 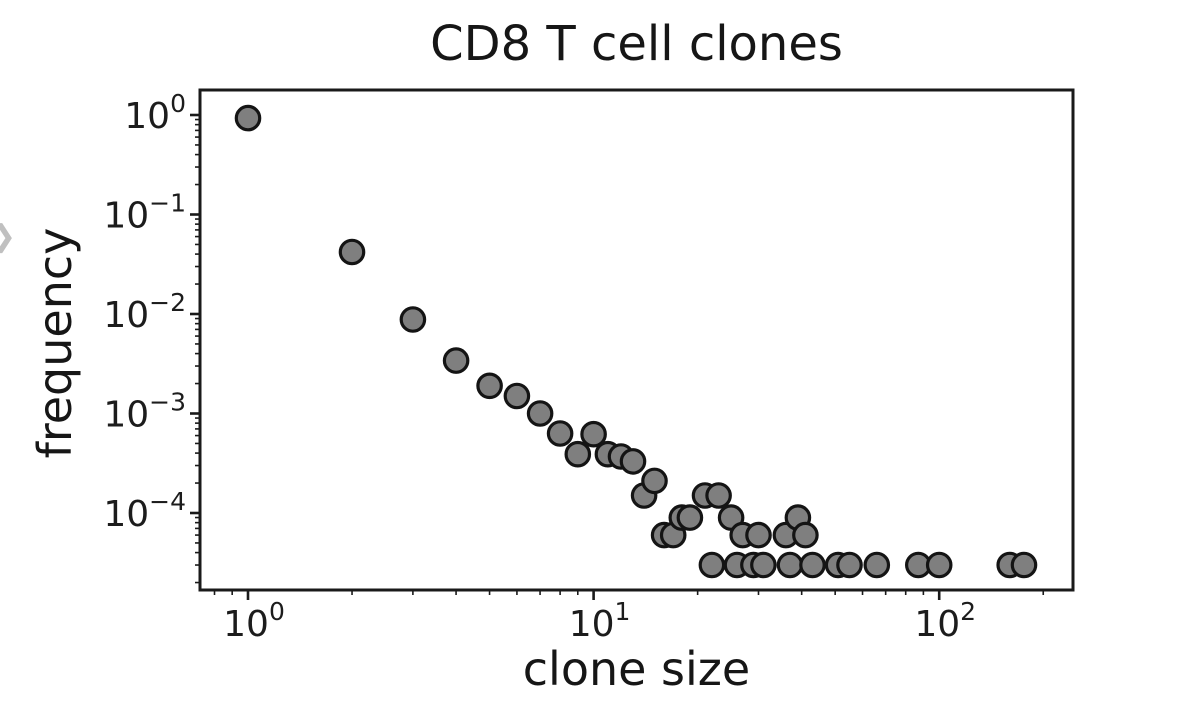 I want to click on y-tick-label: 10⁻², so click(x=144, y=312).